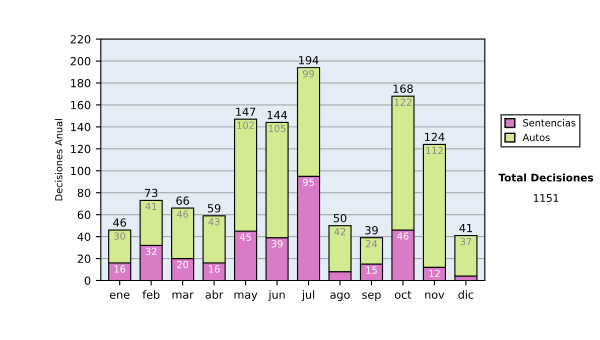 The width and height of the screenshot is (600, 340). Describe the element at coordinates (120, 295) in the screenshot. I see `x-tick-label: ene` at that location.